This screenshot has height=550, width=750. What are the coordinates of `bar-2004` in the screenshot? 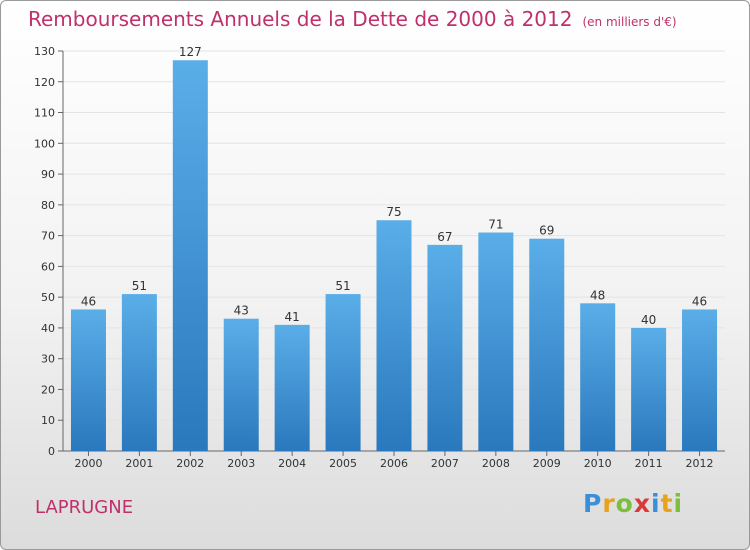 It's located at (292, 387).